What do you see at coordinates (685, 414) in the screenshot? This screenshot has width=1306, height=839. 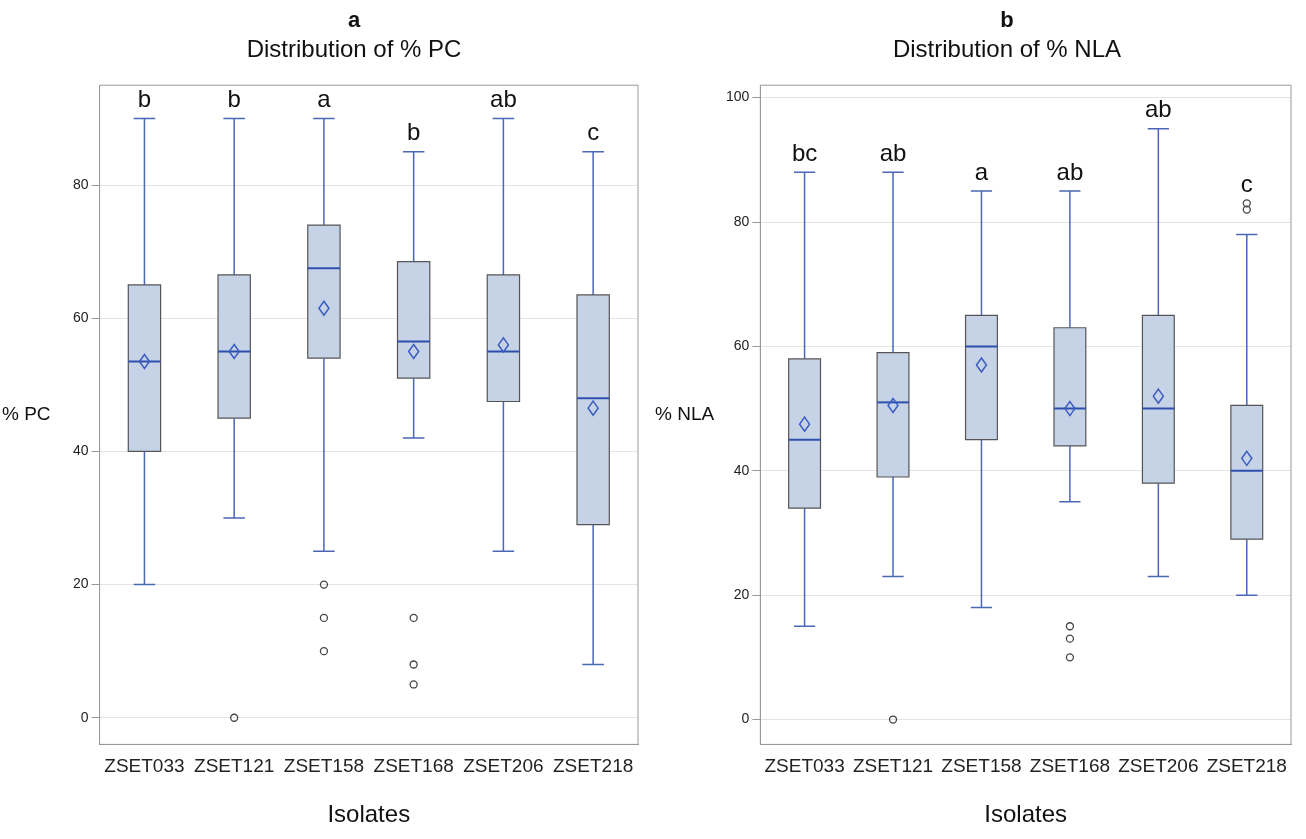 I see `y-axis-title: % NLA` at bounding box center [685, 414].